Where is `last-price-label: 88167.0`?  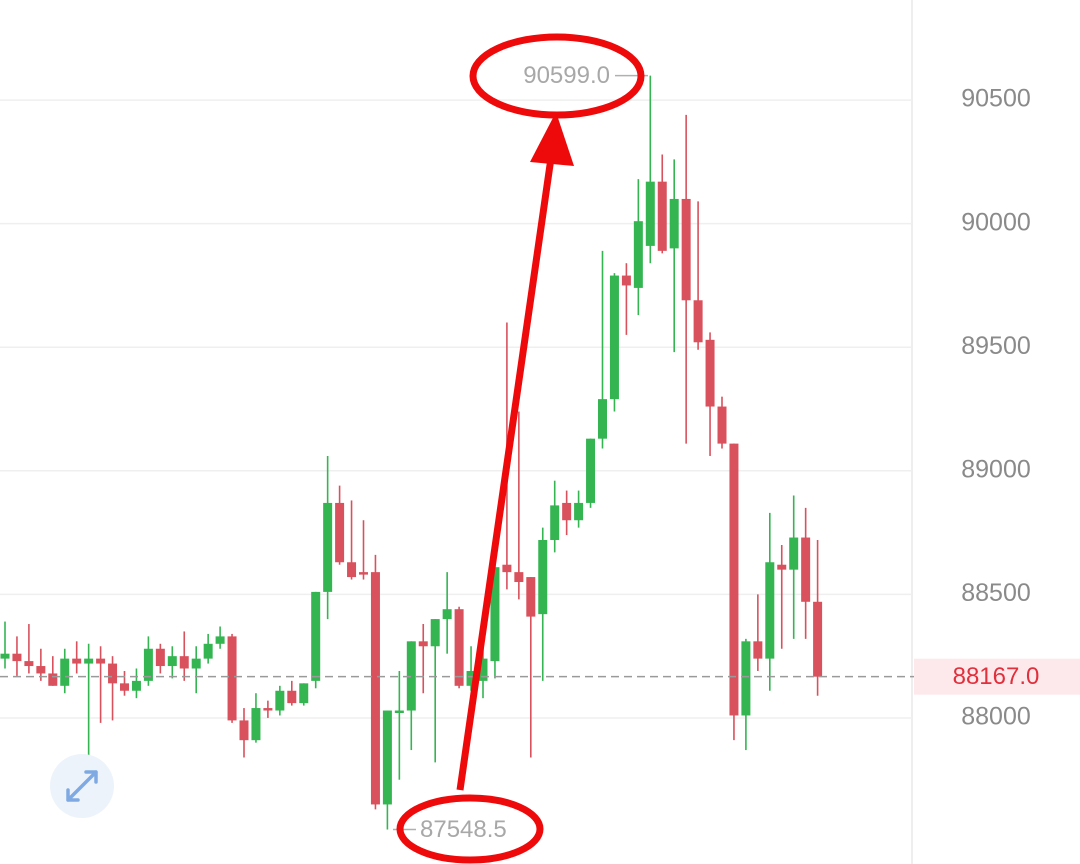
last-price-label: 88167.0 is located at coordinates (996, 676).